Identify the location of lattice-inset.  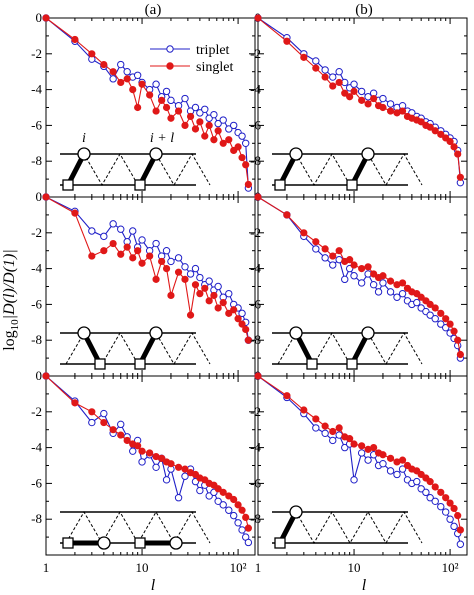
(135, 530).